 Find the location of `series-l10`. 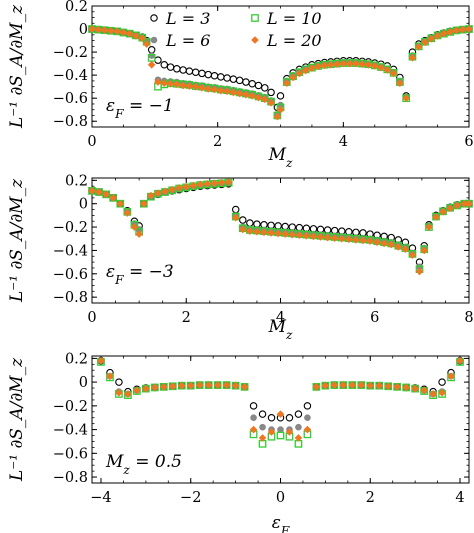

series-l10 is located at coordinates (280, 403).